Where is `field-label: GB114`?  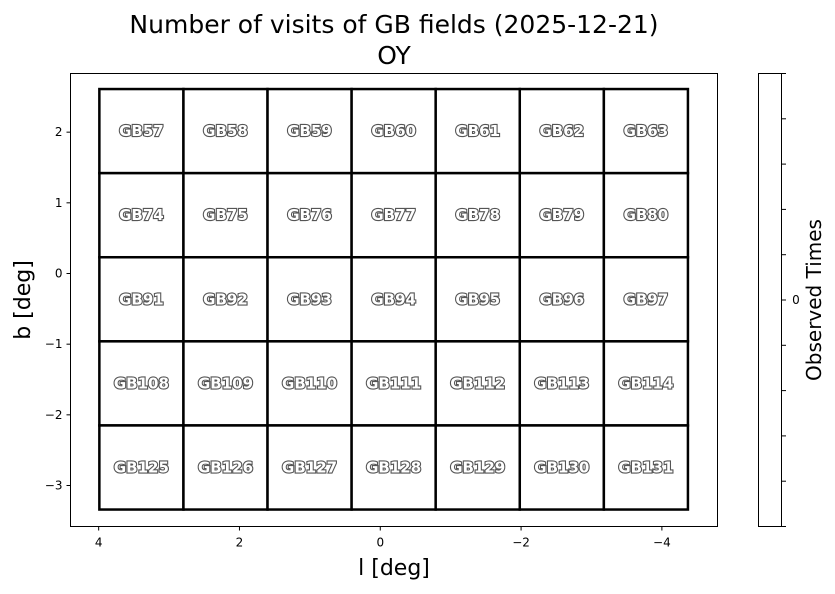 field-label: GB114 is located at coordinates (645, 383).